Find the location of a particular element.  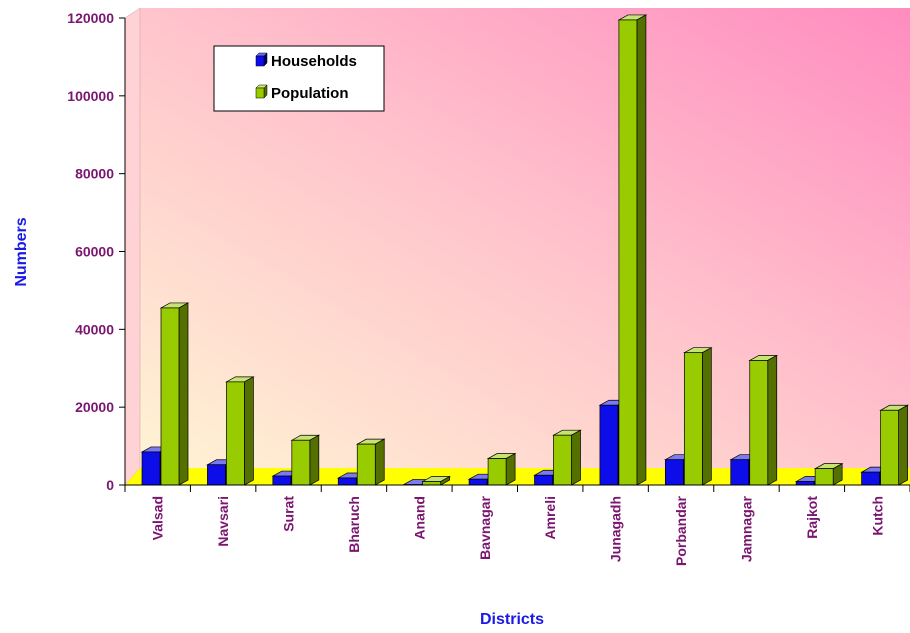

chart-side-wall is located at coordinates (132, 246).